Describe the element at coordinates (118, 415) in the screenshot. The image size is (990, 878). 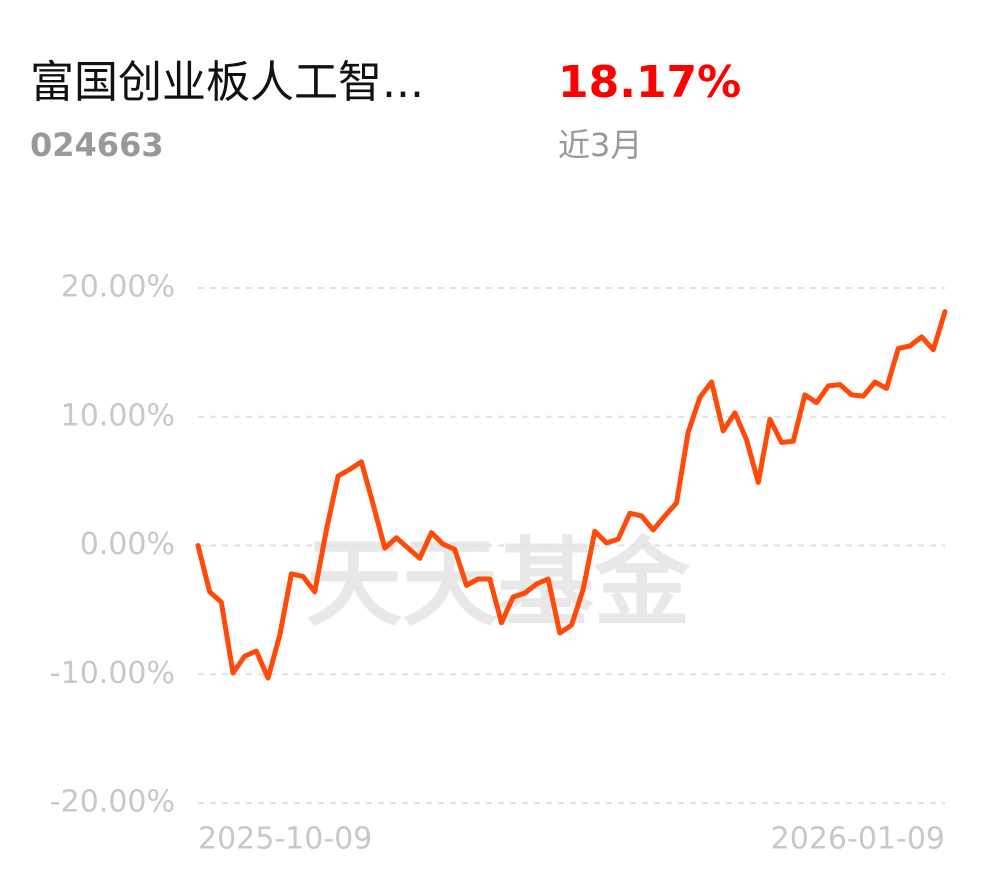
I see `y-tick-label: 10.00%` at that location.